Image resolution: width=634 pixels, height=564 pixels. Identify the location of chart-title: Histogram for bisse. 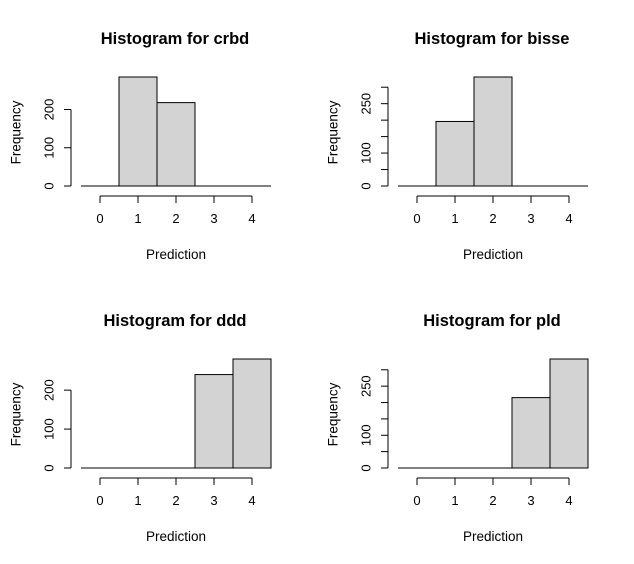
(492, 39).